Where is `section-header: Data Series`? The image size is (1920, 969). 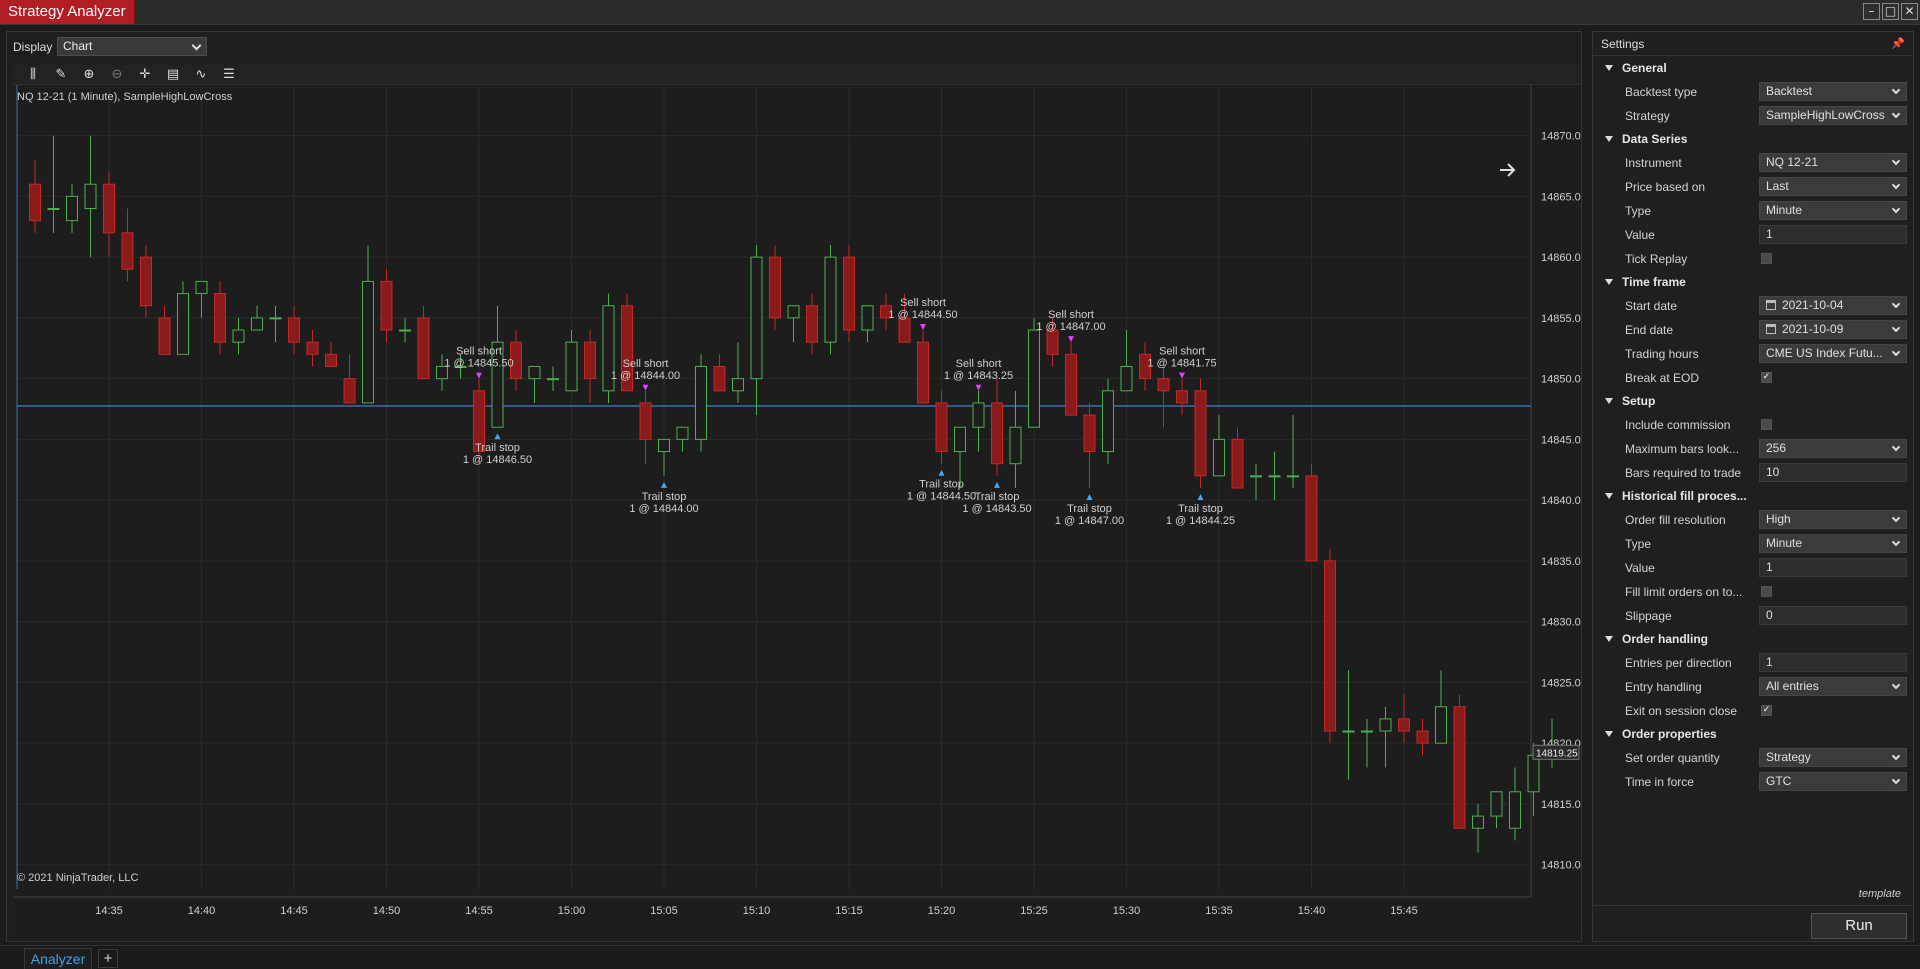
section-header: Data Series is located at coordinates (1753, 139).